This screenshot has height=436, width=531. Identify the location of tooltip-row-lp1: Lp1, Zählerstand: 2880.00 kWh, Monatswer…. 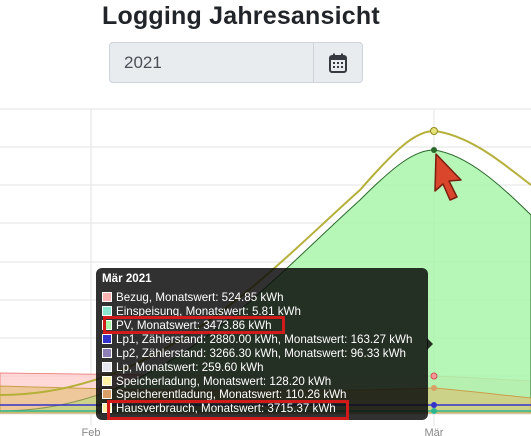
(257, 340).